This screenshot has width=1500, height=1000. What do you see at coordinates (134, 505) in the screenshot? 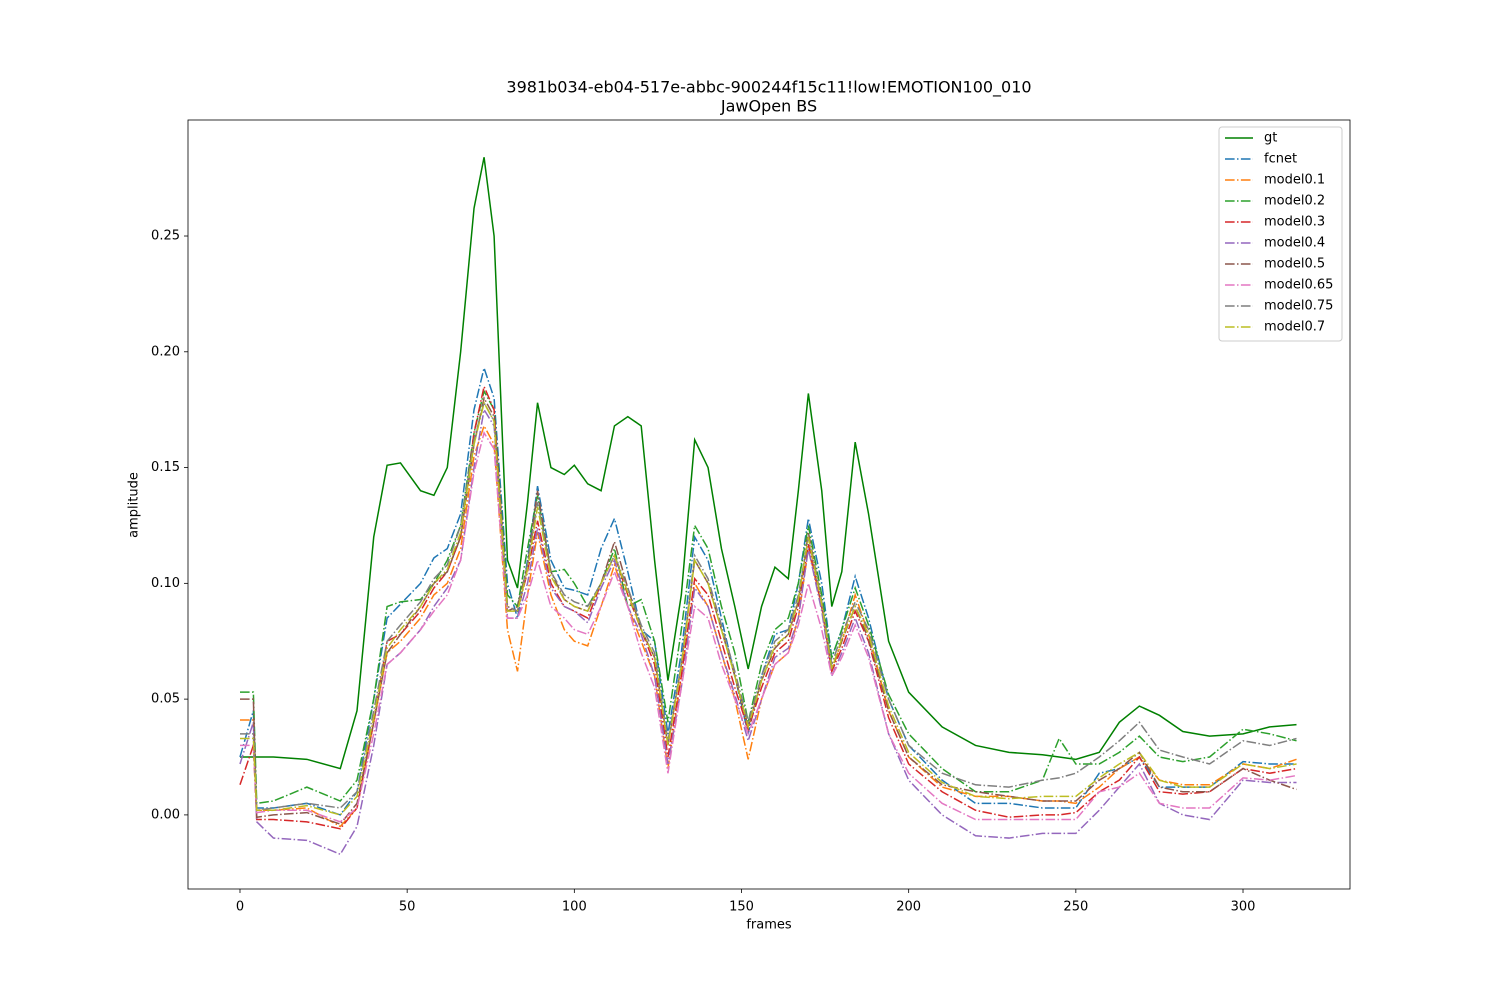
I see `y-axis-label: amplitude` at bounding box center [134, 505].